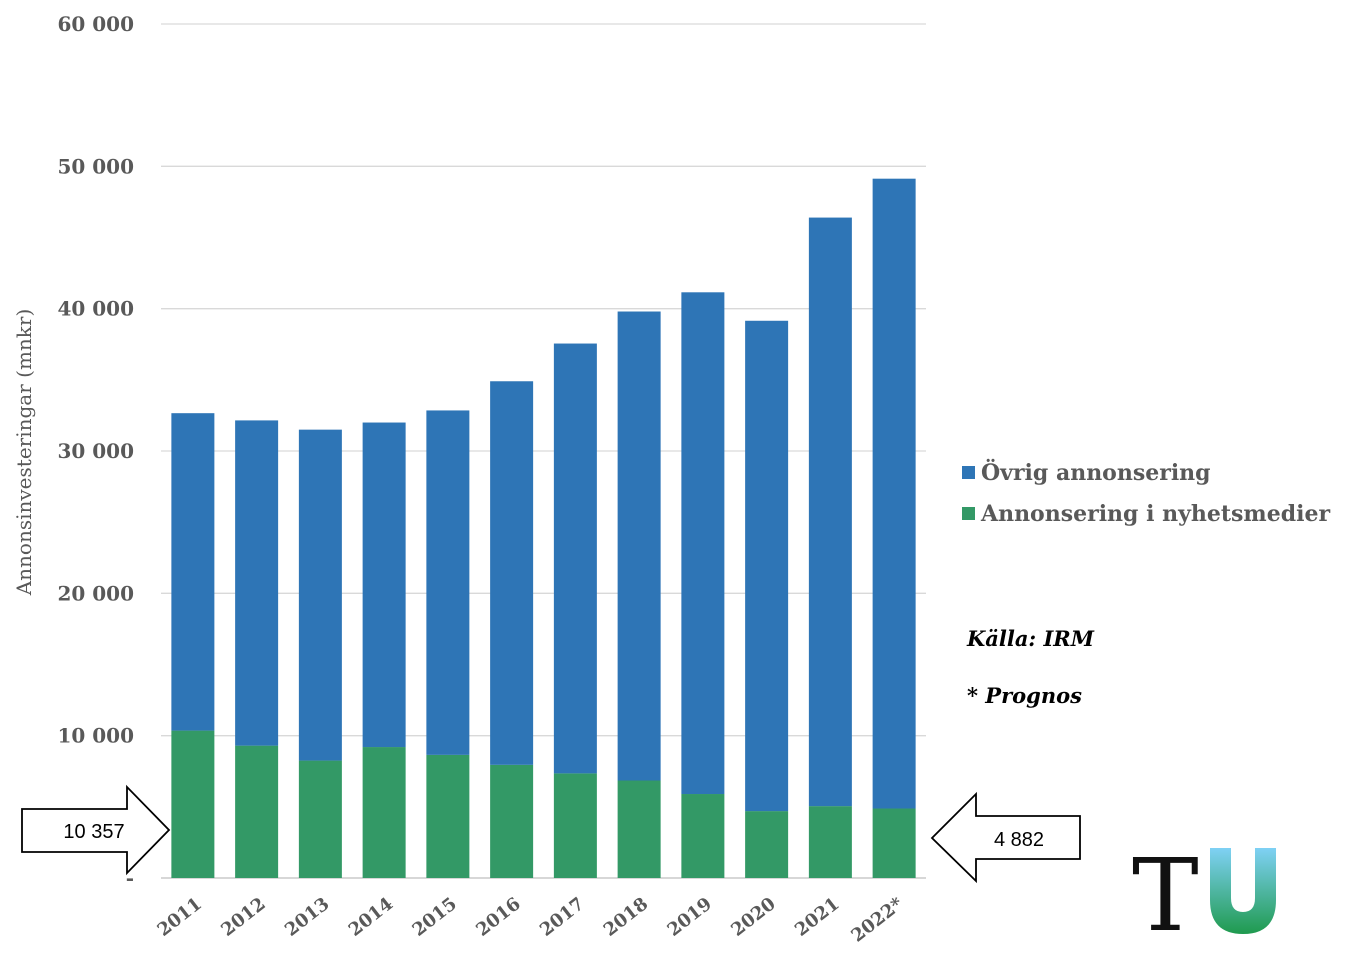  I want to click on bar-nyhetsmedier-2015, so click(448, 816).